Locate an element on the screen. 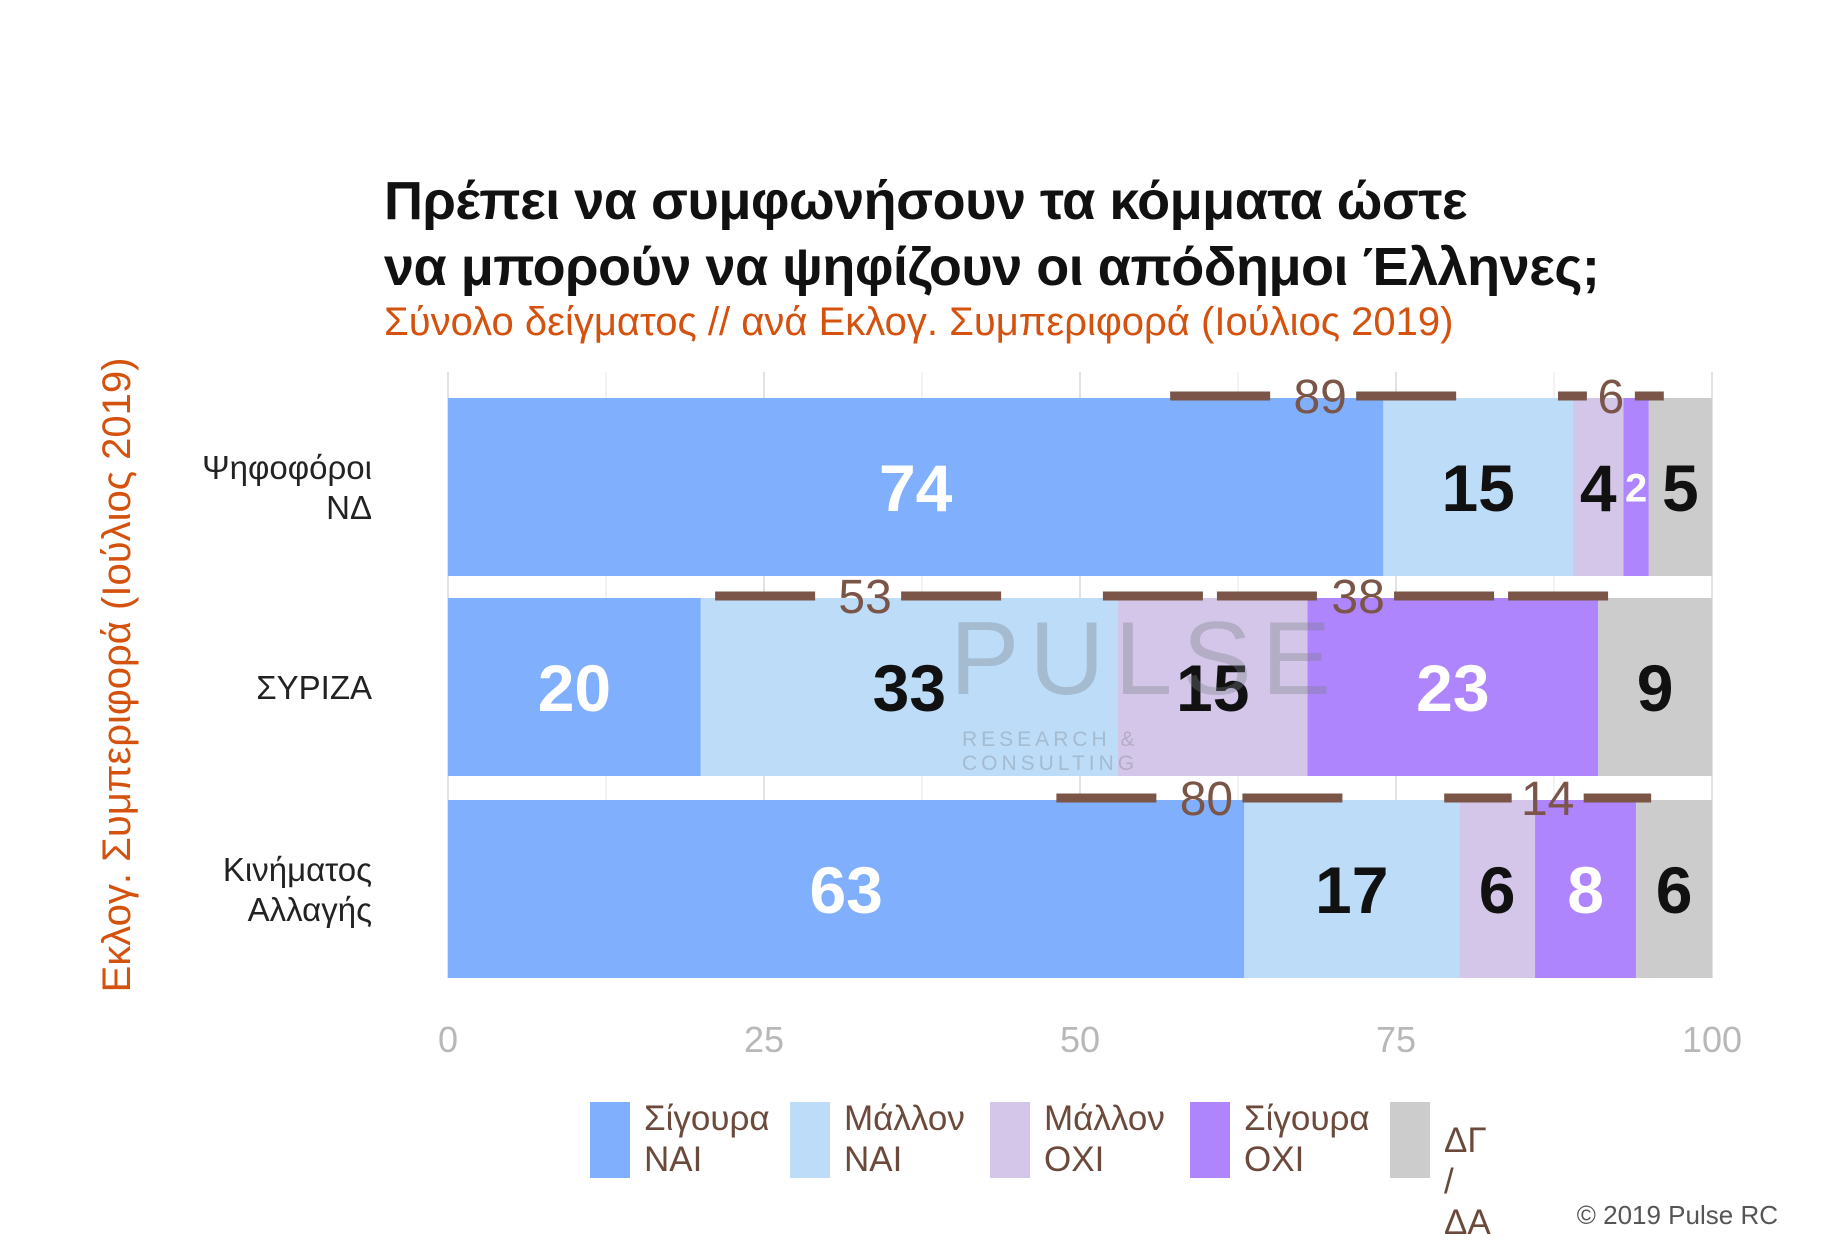  legend-swatch-sure-no is located at coordinates (1210, 1140).